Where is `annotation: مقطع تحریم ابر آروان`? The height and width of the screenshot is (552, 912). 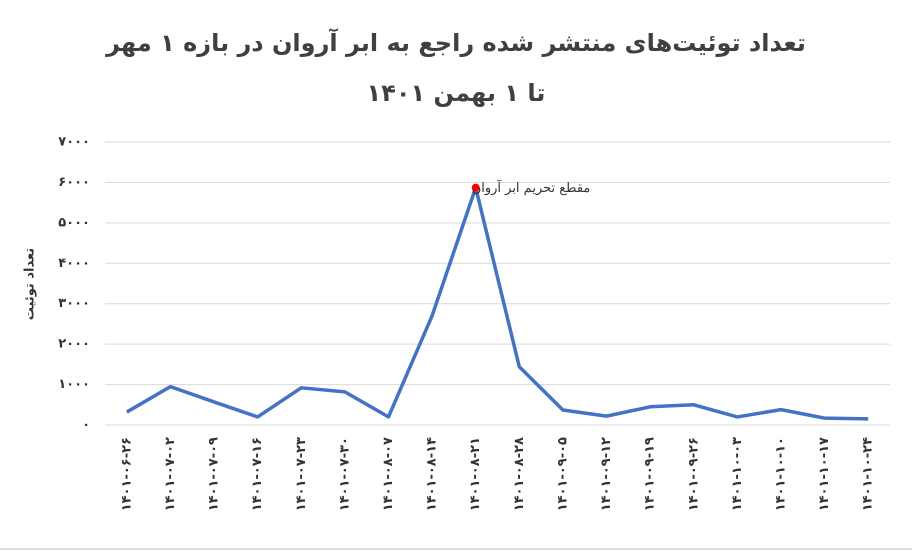
annotation: مقطع تحریم ابر آروان is located at coordinates (531, 187).